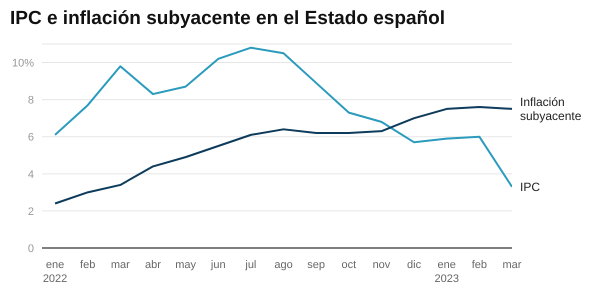 This screenshot has height=300, width=600. Describe the element at coordinates (250, 265) in the screenshot. I see `x-tick-label: jul` at that location.